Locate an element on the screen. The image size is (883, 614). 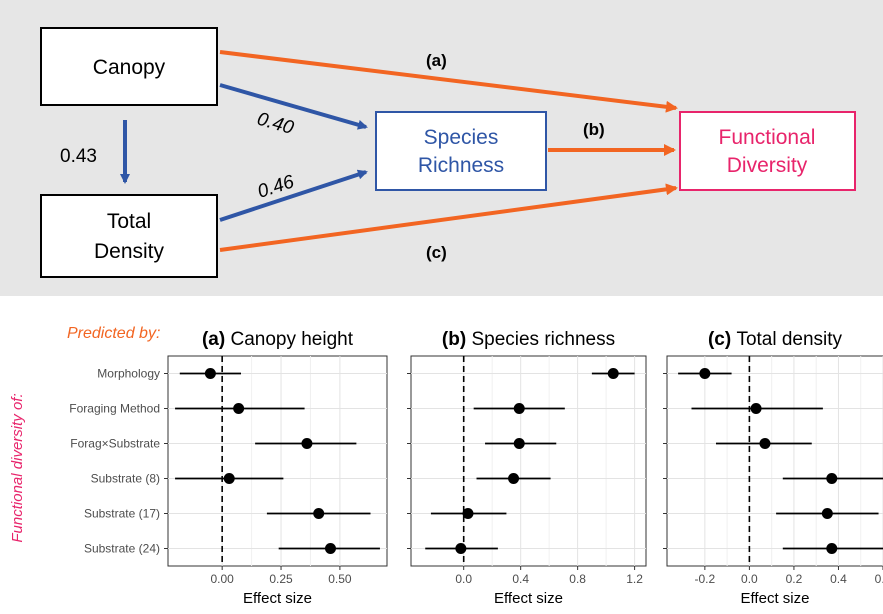
panel-title-text: Species richness is located at coordinates (543, 339).